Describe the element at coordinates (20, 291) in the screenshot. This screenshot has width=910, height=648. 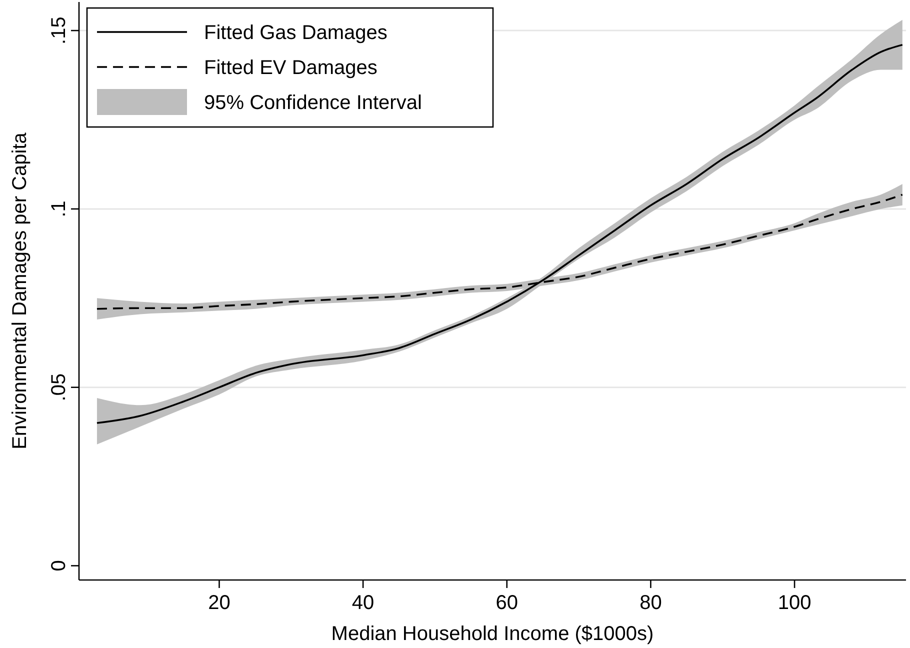
I see `y-axis-title: Environmental Damages per Capita` at that location.